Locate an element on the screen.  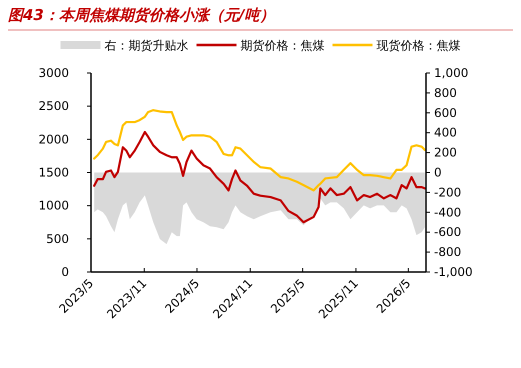
y-tick-label: 500 is located at coordinates (57, 239).